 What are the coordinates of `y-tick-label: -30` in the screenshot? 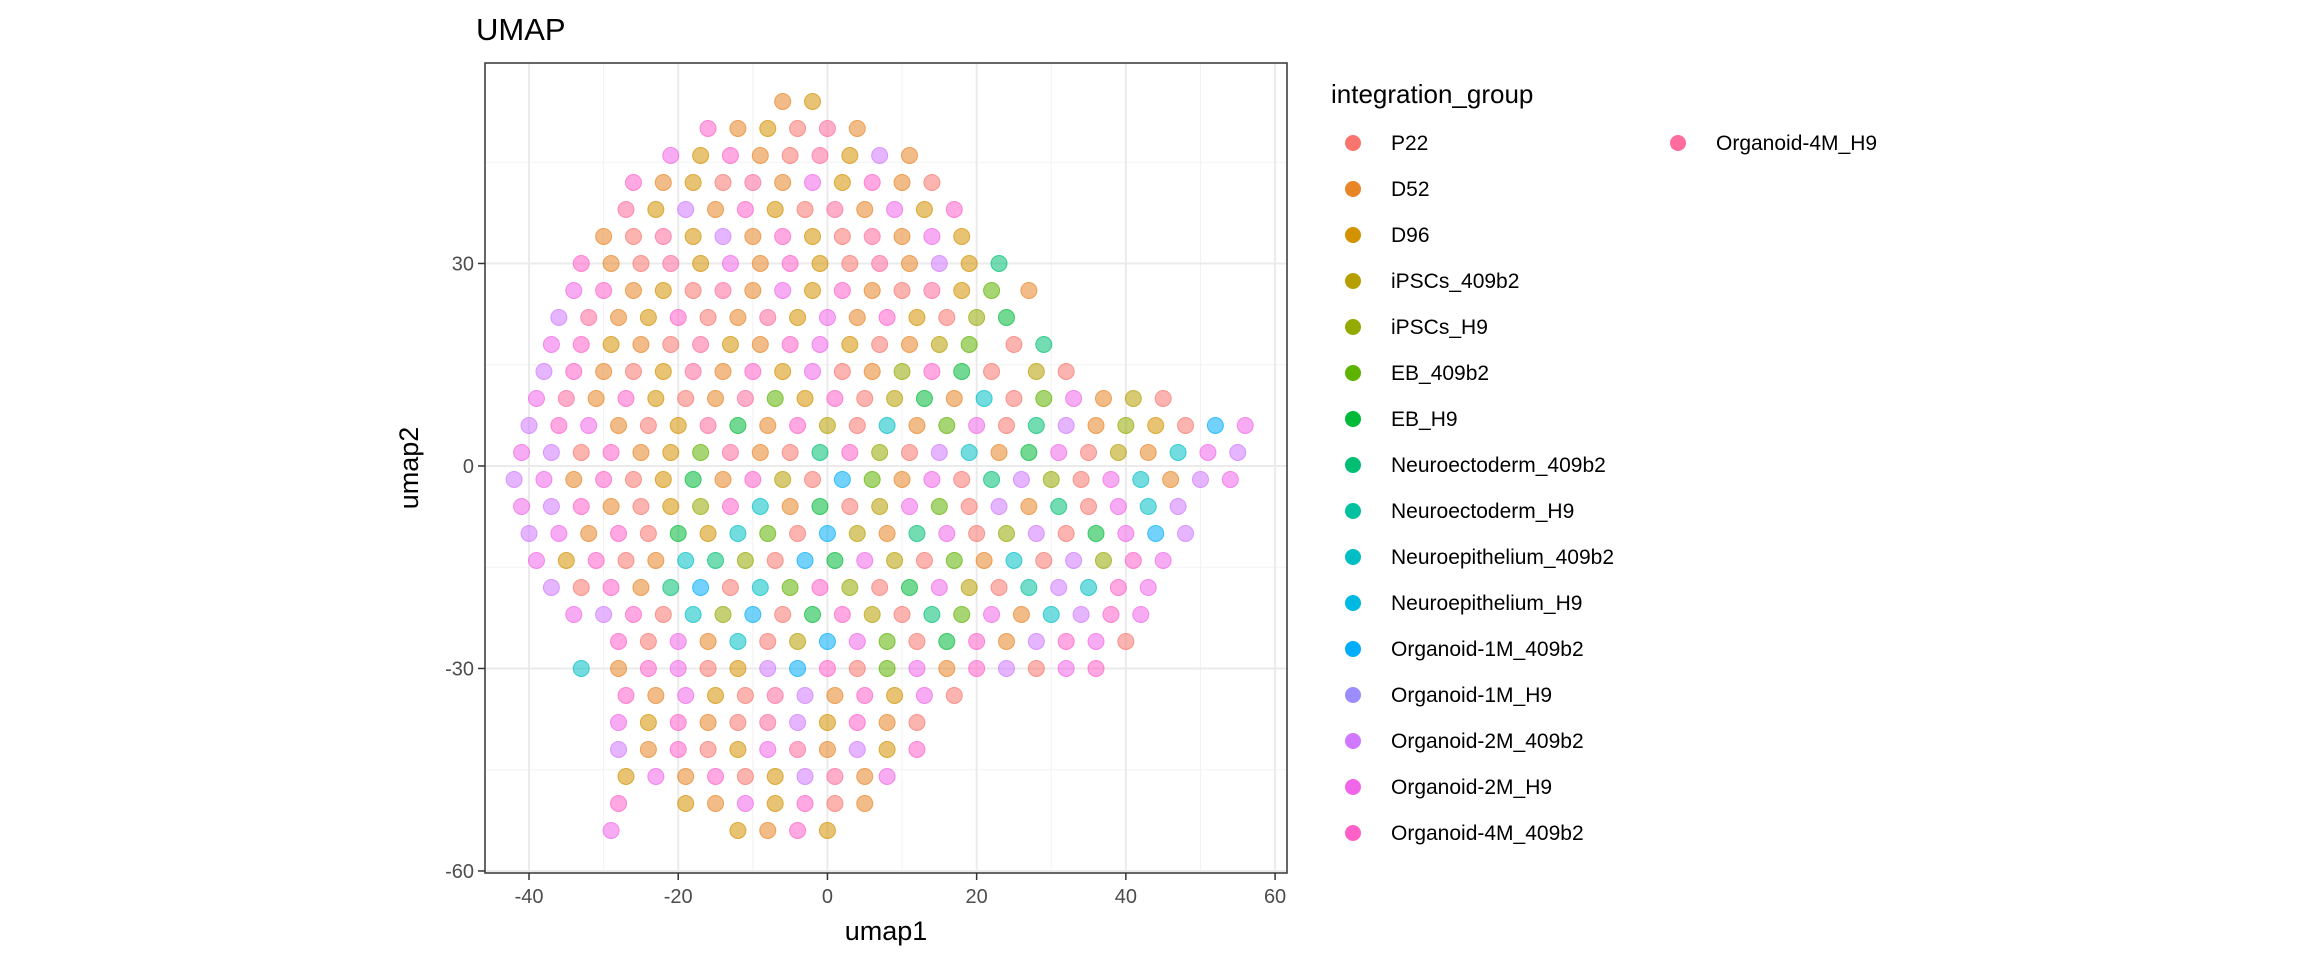 It's located at (459, 669).